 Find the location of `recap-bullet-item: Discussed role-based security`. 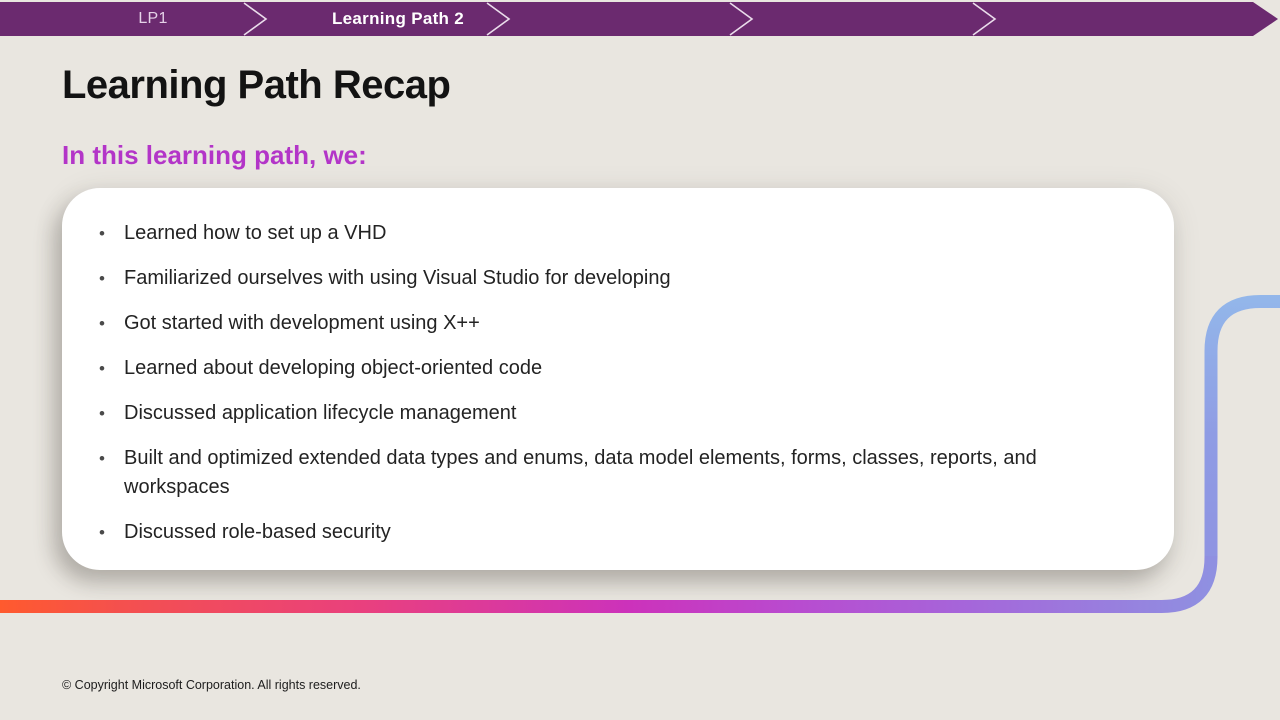

recap-bullet-item: Discussed role-based security is located at coordinates (584, 532).